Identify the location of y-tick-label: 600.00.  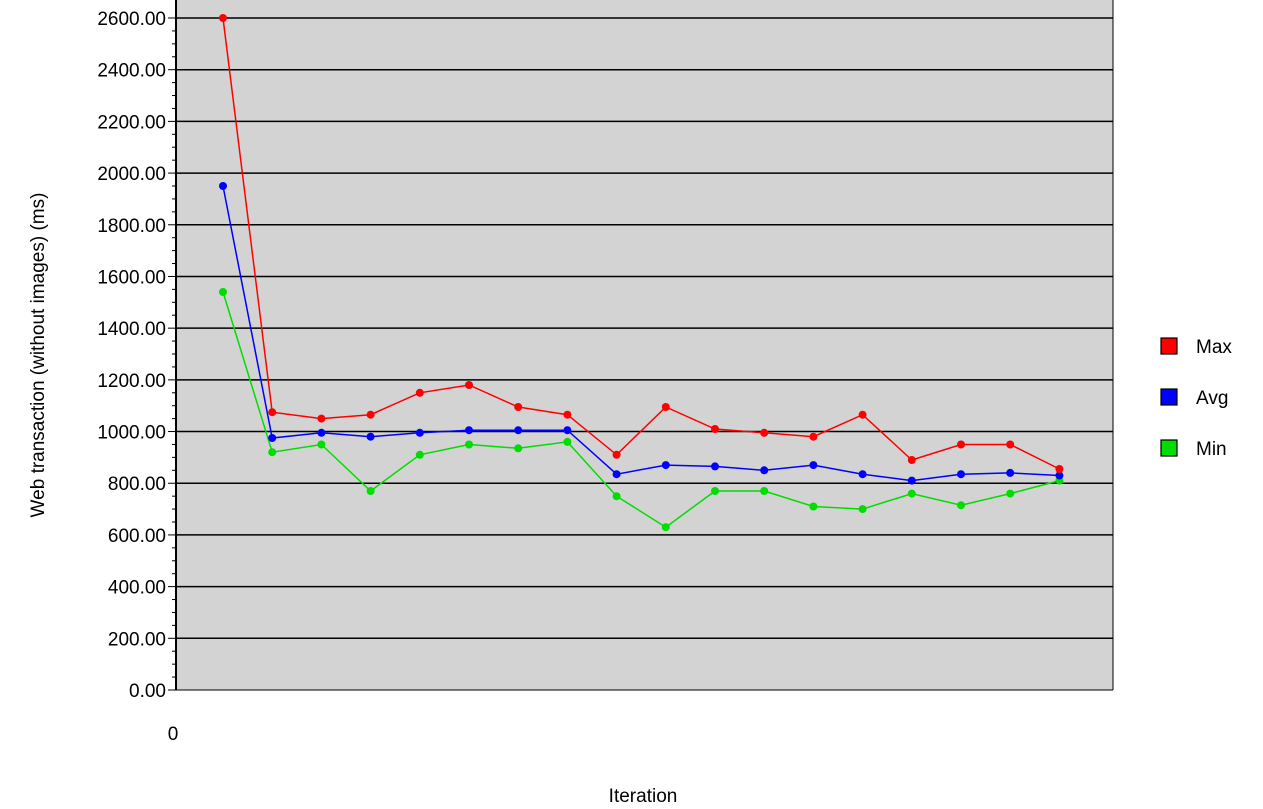
(137, 536).